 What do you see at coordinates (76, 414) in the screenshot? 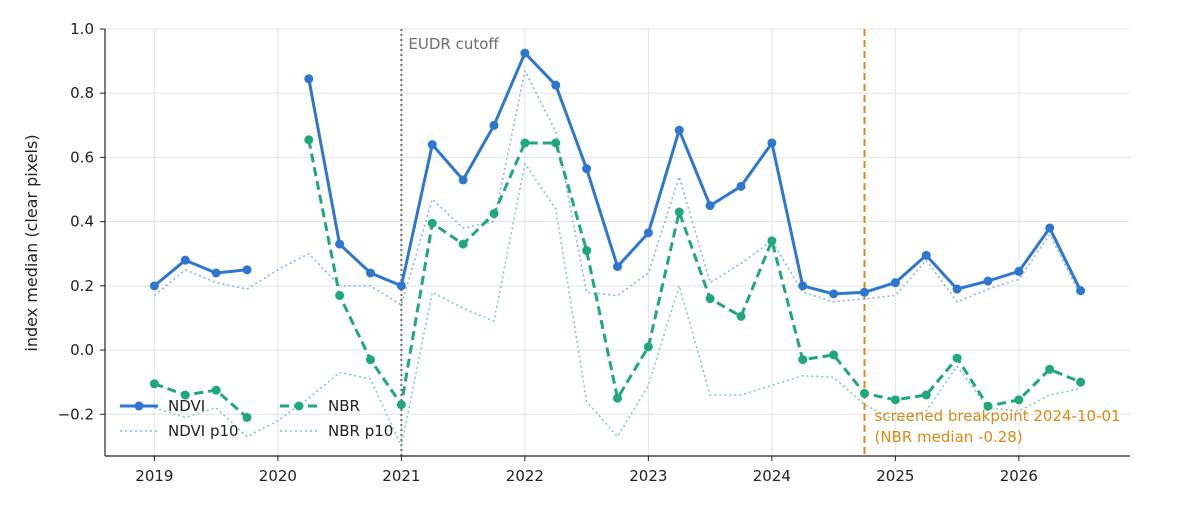
I see `y-tick-label: −0.2` at bounding box center [76, 414].